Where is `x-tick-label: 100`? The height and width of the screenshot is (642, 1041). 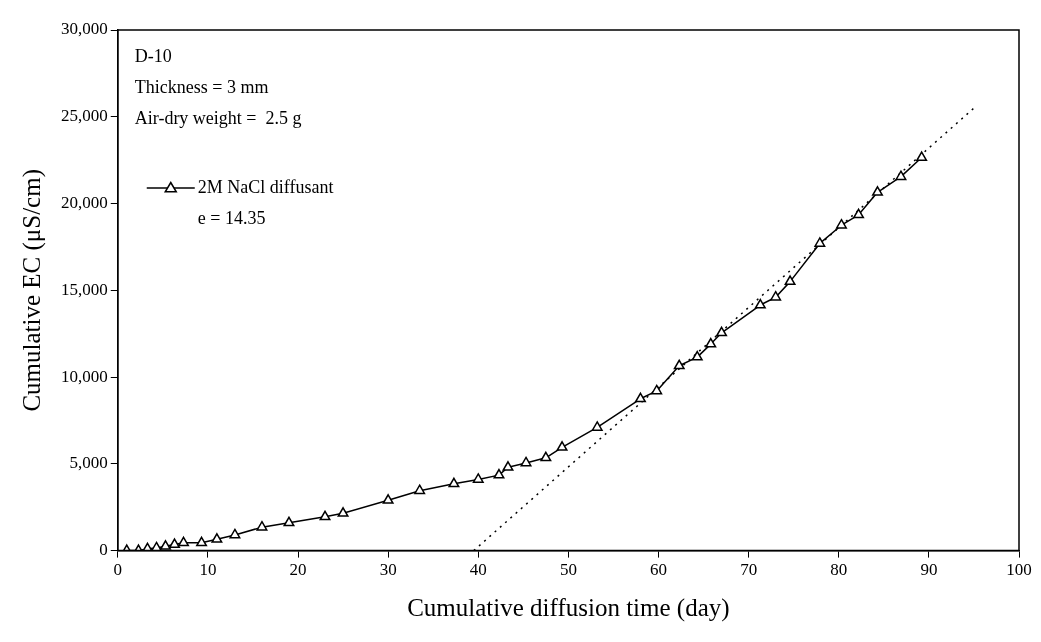
x-tick-label: 100 is located at coordinates (1019, 570).